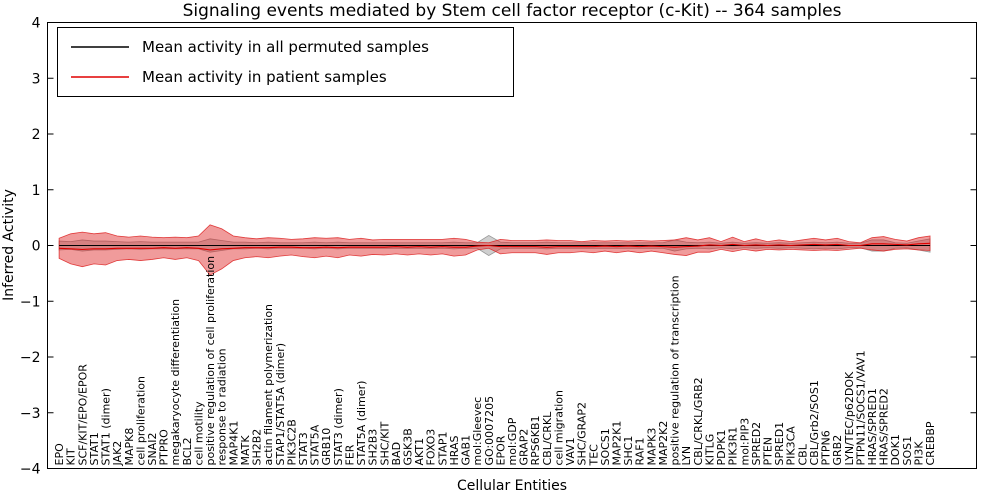 The image size is (1000, 500). What do you see at coordinates (198, 433) in the screenshot?
I see `x-tick-label: cell motility` at bounding box center [198, 433].